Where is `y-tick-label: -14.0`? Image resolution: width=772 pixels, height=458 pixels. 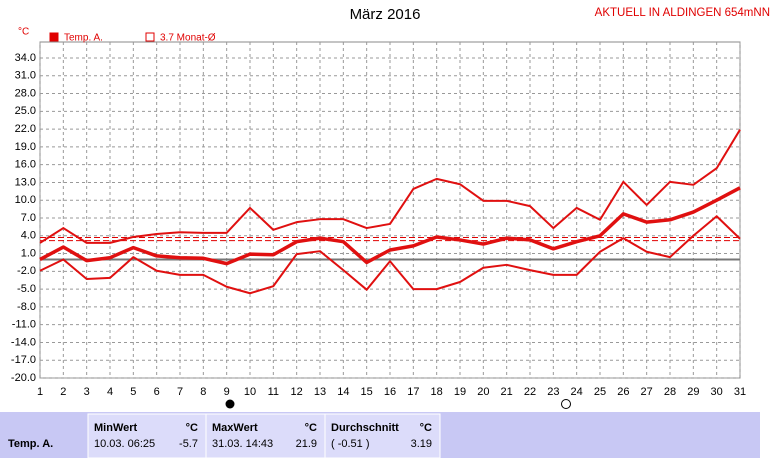
y-tick-label: -14.0 is located at coordinates (23, 342).